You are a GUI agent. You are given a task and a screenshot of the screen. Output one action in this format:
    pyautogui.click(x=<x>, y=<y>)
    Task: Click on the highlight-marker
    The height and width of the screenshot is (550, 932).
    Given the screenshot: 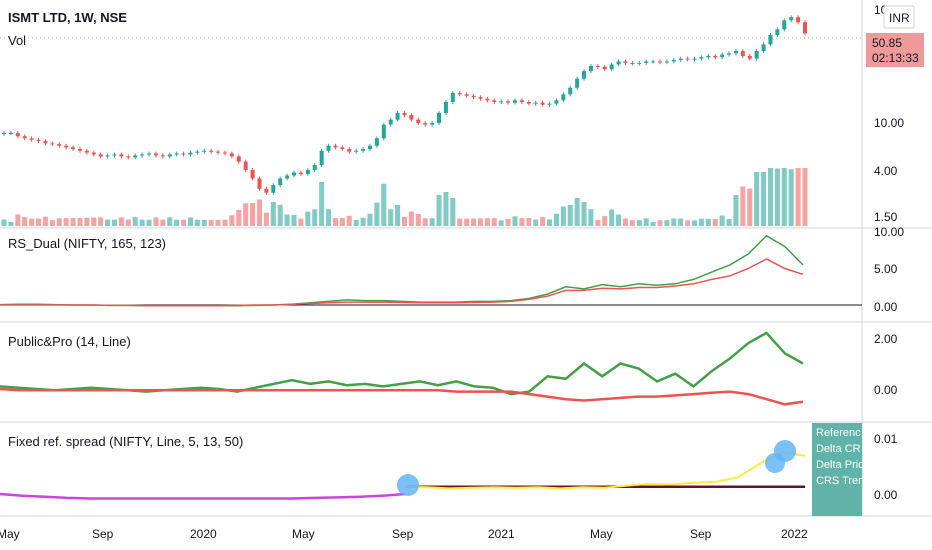 What is the action you would take?
    pyautogui.click(x=408, y=485)
    